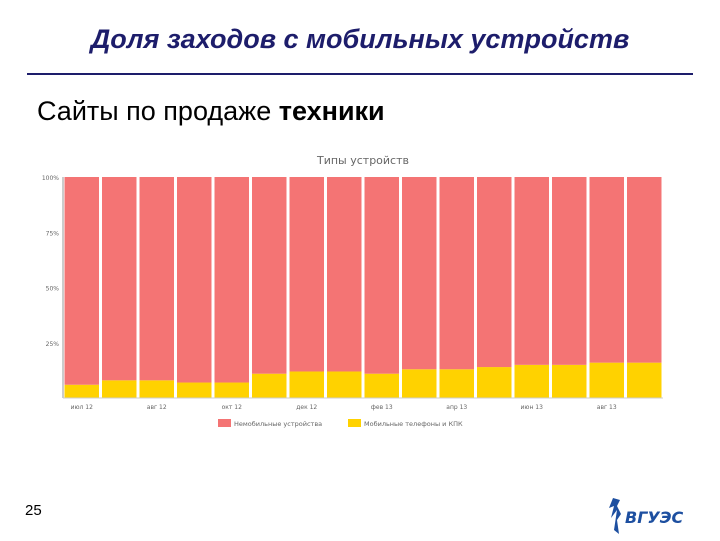  What do you see at coordinates (362, 160) in the screenshot?
I see `chart-title: Типы устройств` at bounding box center [362, 160].